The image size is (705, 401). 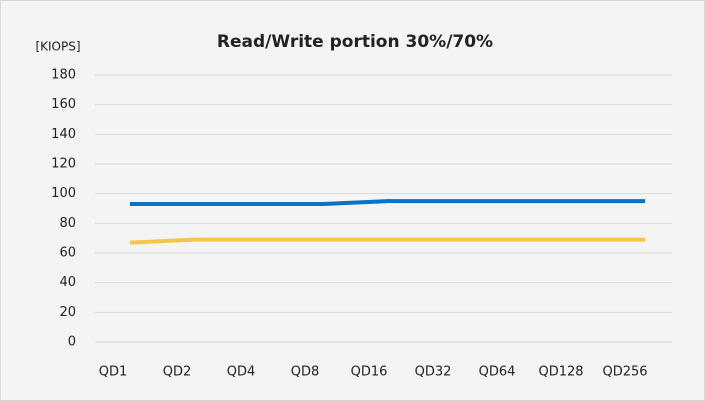 I want to click on y-tick-label: 0, so click(x=72, y=342).